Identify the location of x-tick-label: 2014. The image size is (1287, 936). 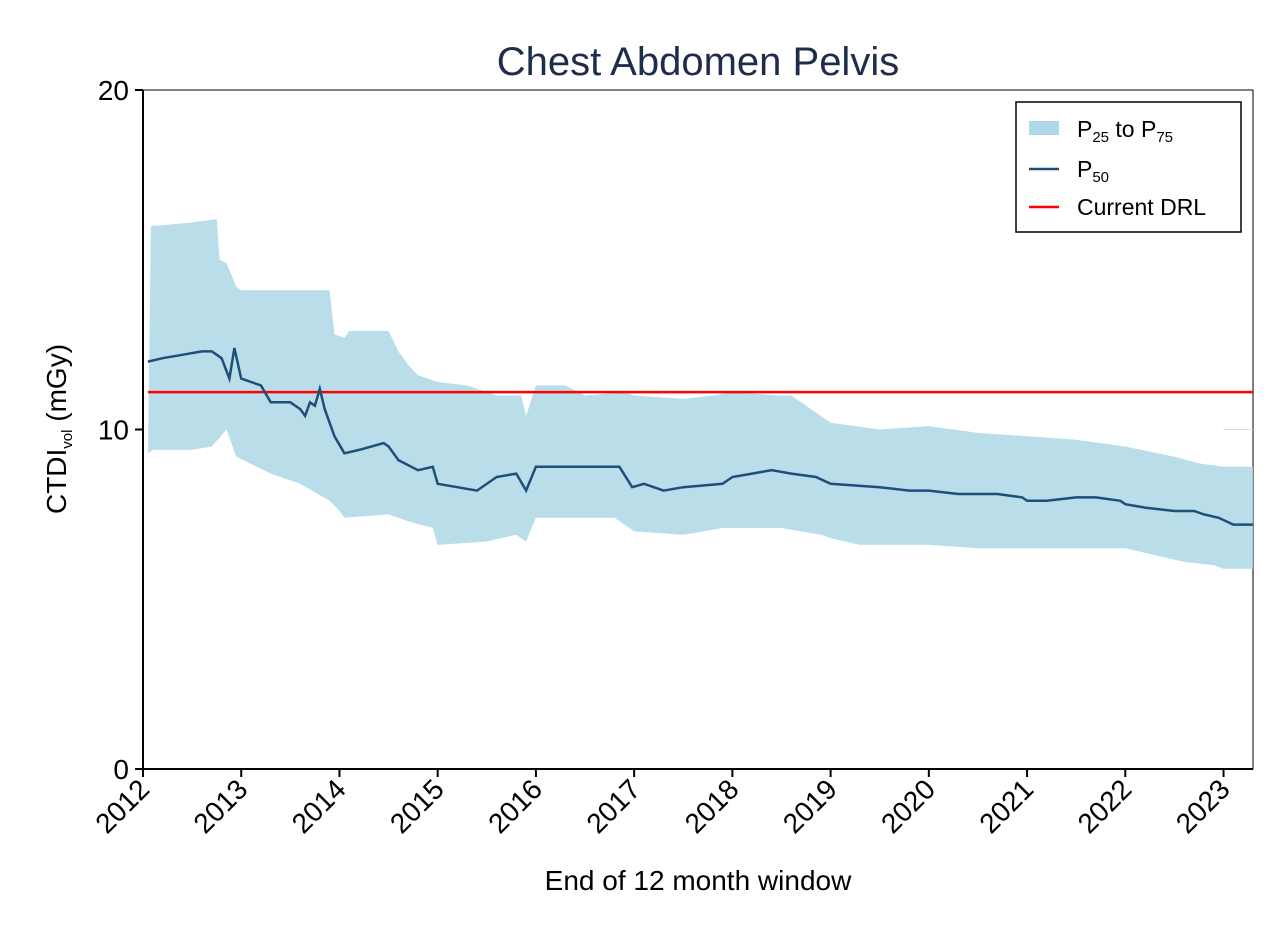
(319, 806).